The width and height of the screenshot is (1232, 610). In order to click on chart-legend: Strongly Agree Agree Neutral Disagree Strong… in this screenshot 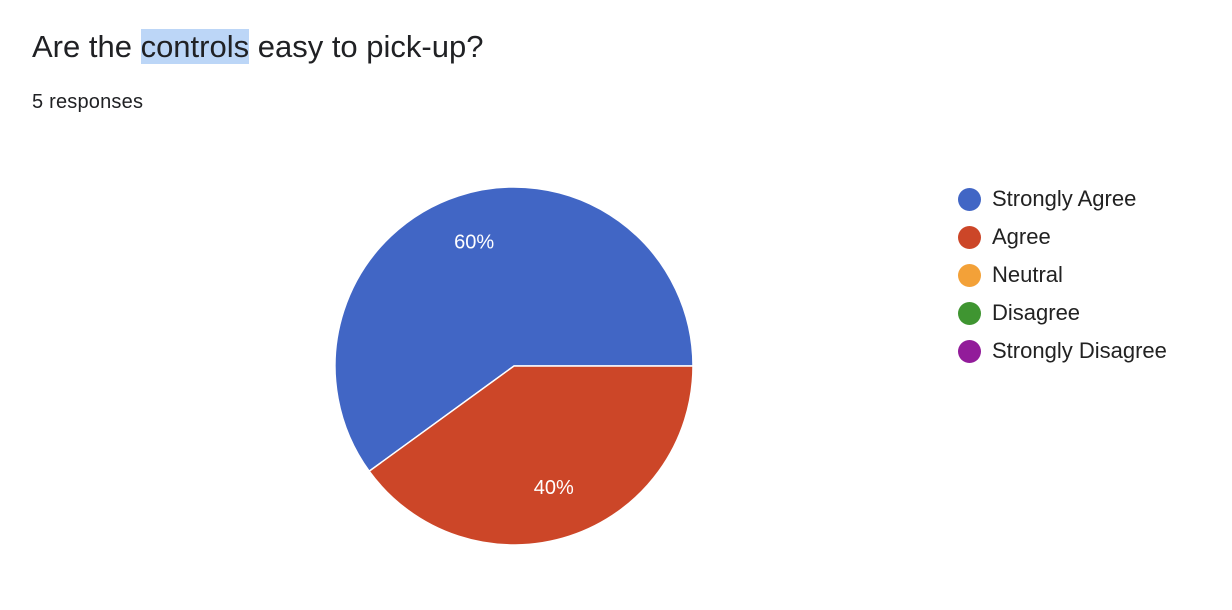, I will do `click(1062, 275)`.